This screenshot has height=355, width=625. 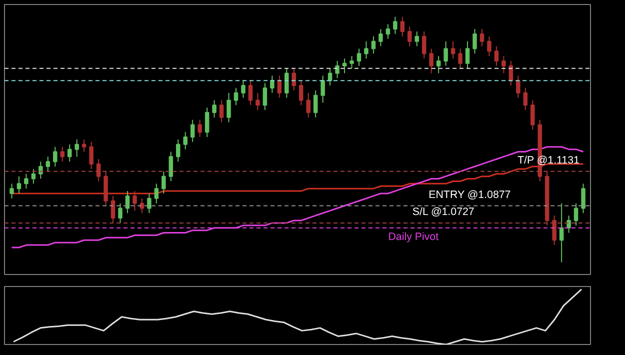 What do you see at coordinates (413, 236) in the screenshot?
I see `ref-line-label: Daily Pivot` at bounding box center [413, 236].